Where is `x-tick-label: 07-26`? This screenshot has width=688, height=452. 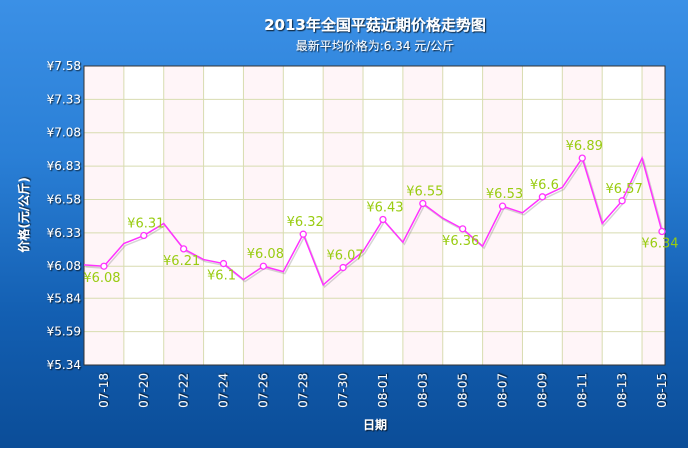 x-tick-label: 07-26 is located at coordinates (263, 390).